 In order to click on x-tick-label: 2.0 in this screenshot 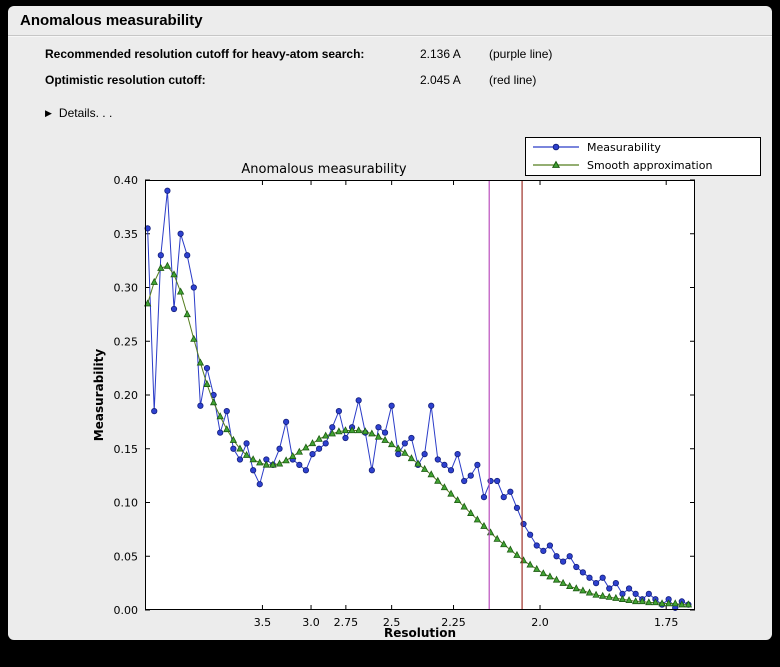, I will do `click(540, 622)`.